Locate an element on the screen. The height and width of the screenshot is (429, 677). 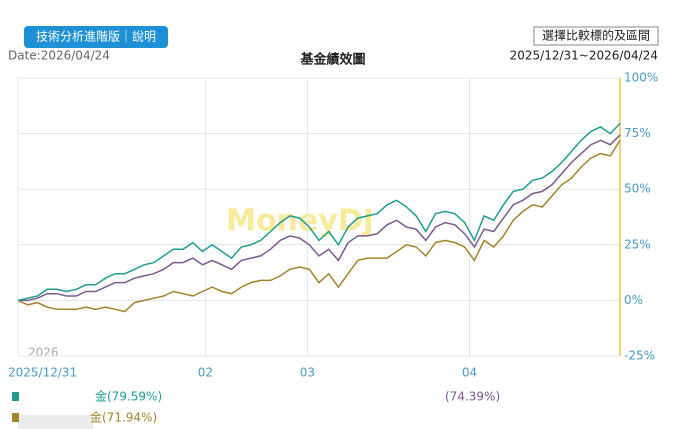
date: Date:2026/04/24 is located at coordinates (59, 56).